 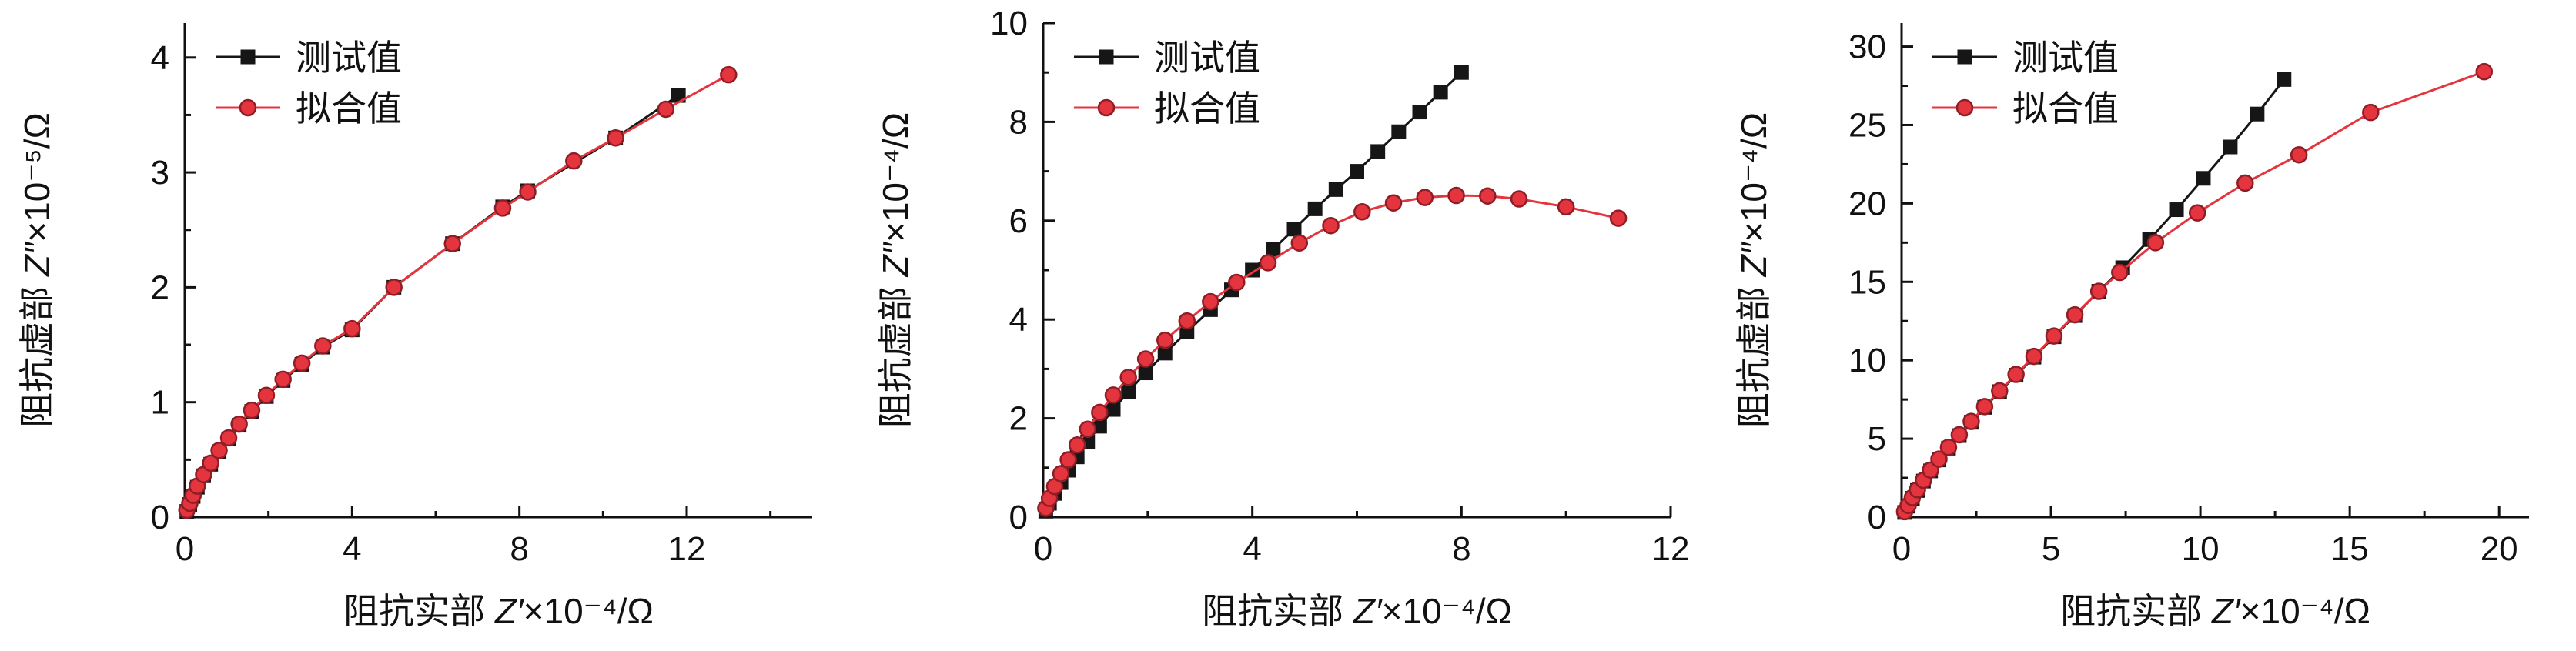 I want to click on x-tick-label: 4, so click(x=1252, y=549).